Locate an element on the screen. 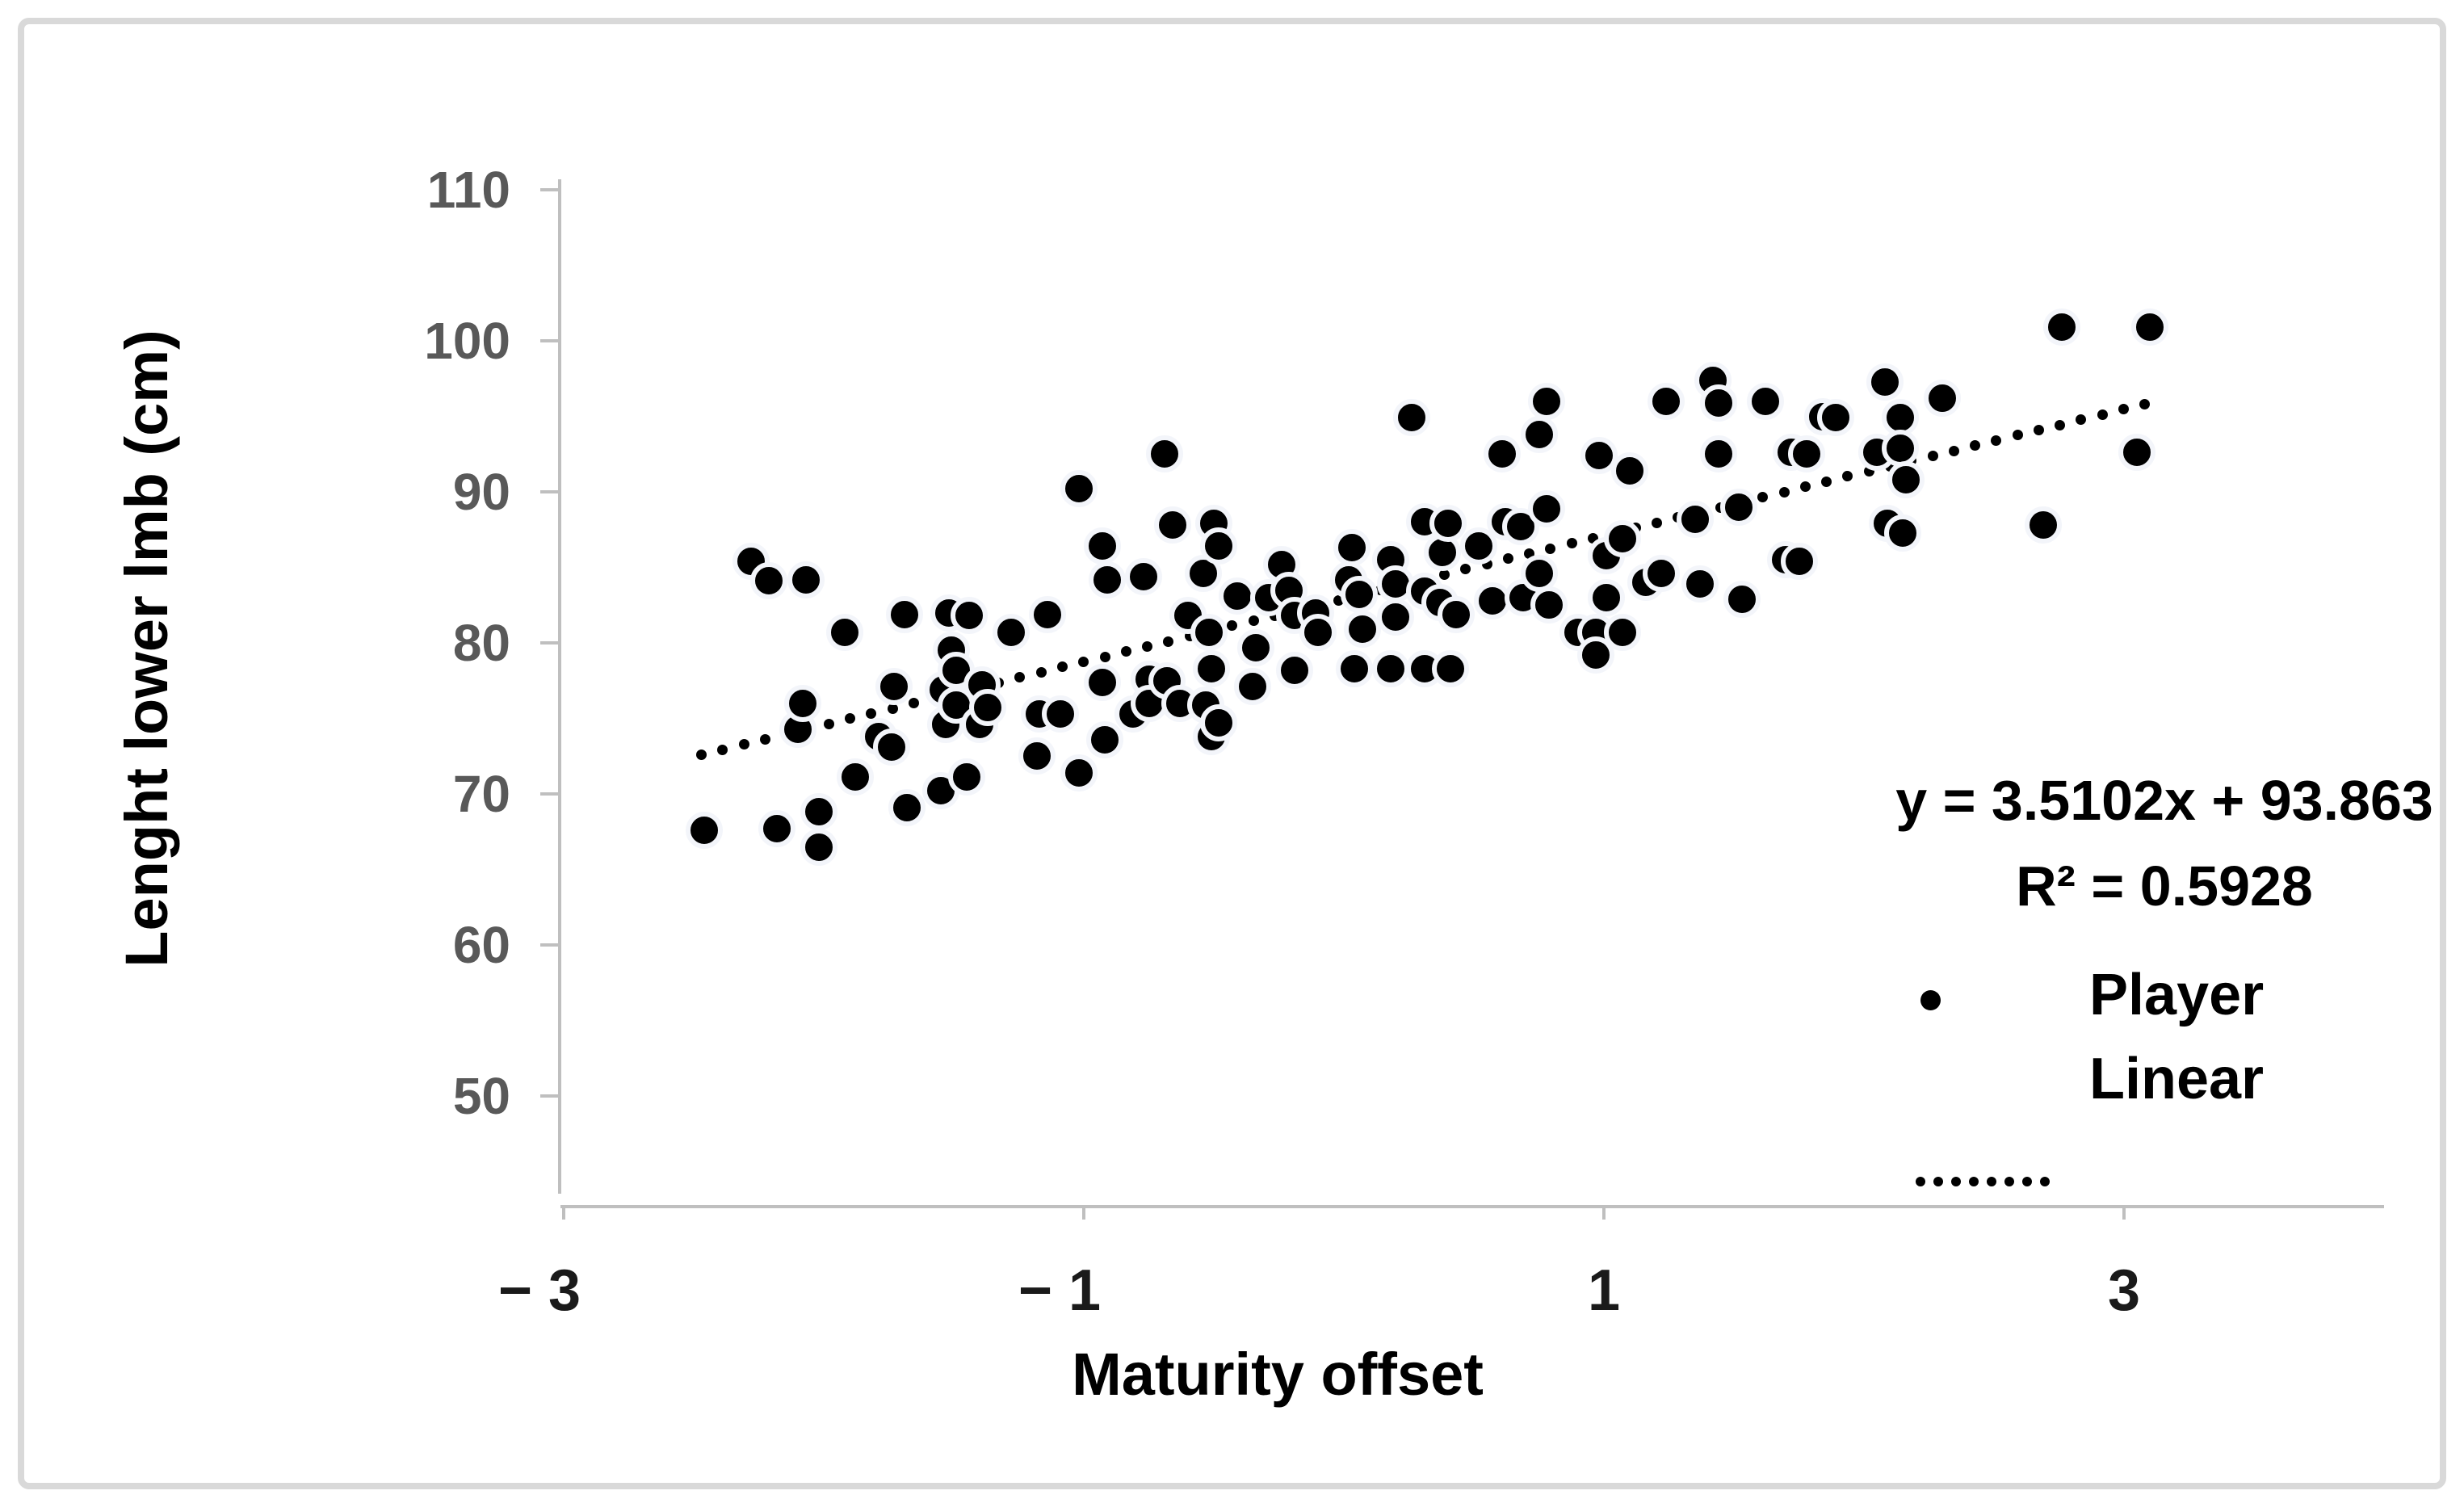  x-tick--3 is located at coordinates (563, 1214).